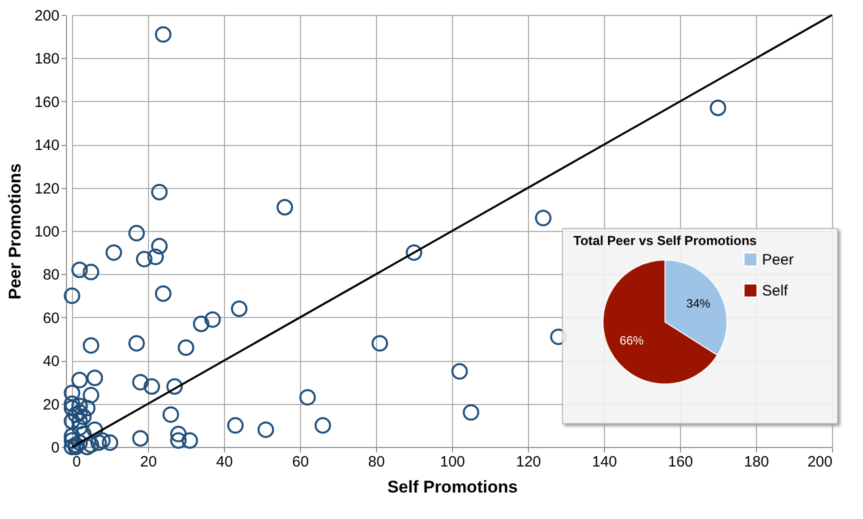  What do you see at coordinates (757, 462) in the screenshot?
I see `x-tick-label: 180` at bounding box center [757, 462].